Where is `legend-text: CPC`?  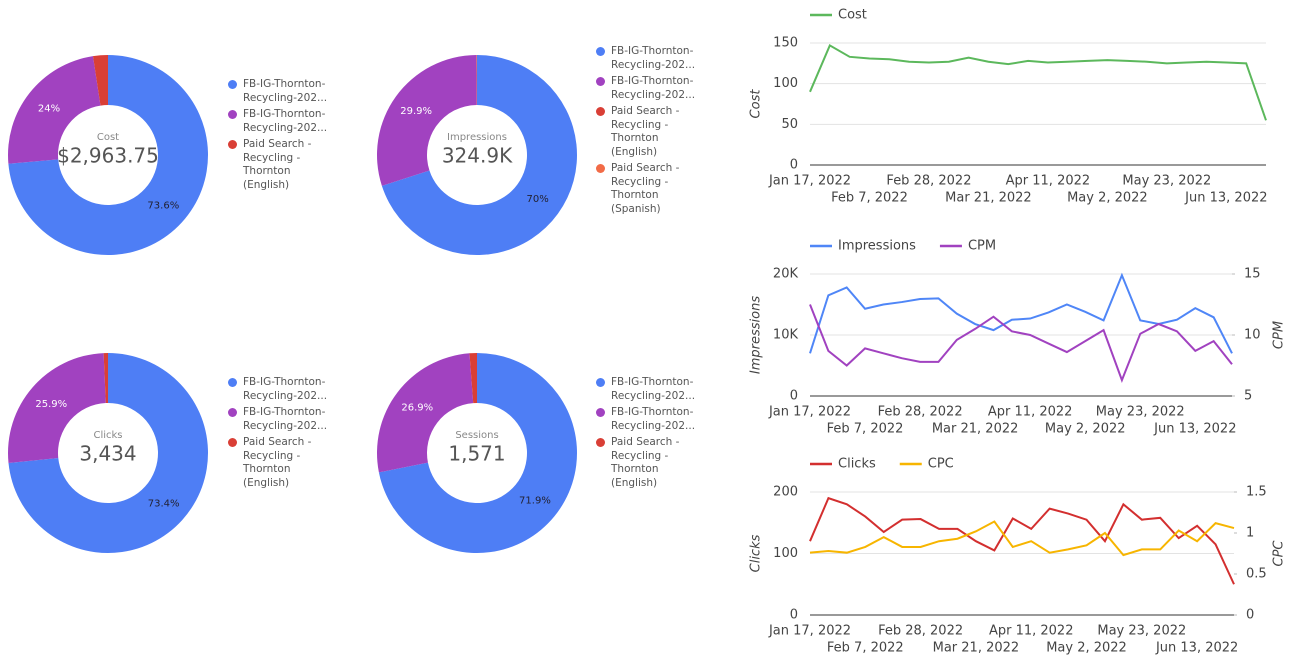 legend-text: CPC is located at coordinates (941, 464).